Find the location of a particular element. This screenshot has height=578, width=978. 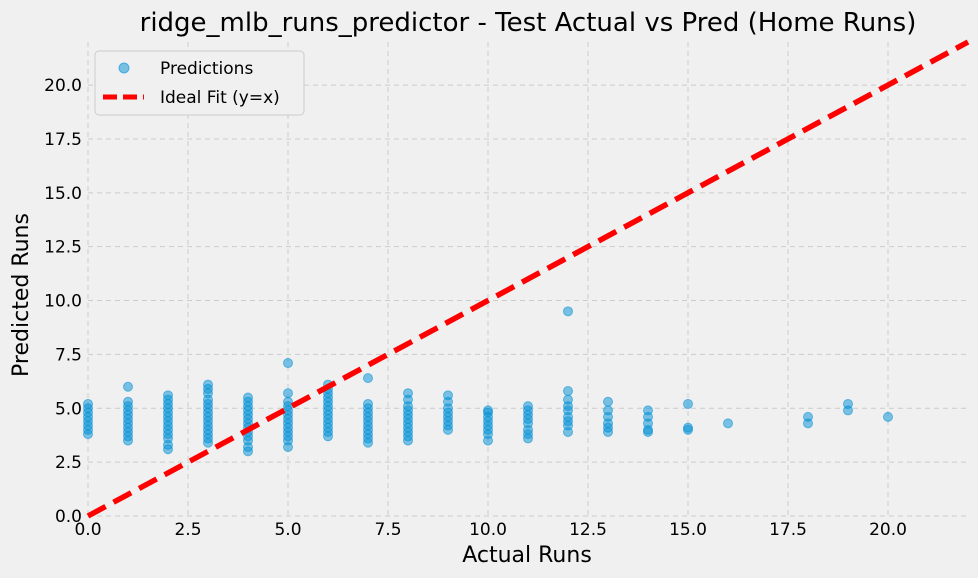

y-tick-label: 7.5 is located at coordinates (68, 355).